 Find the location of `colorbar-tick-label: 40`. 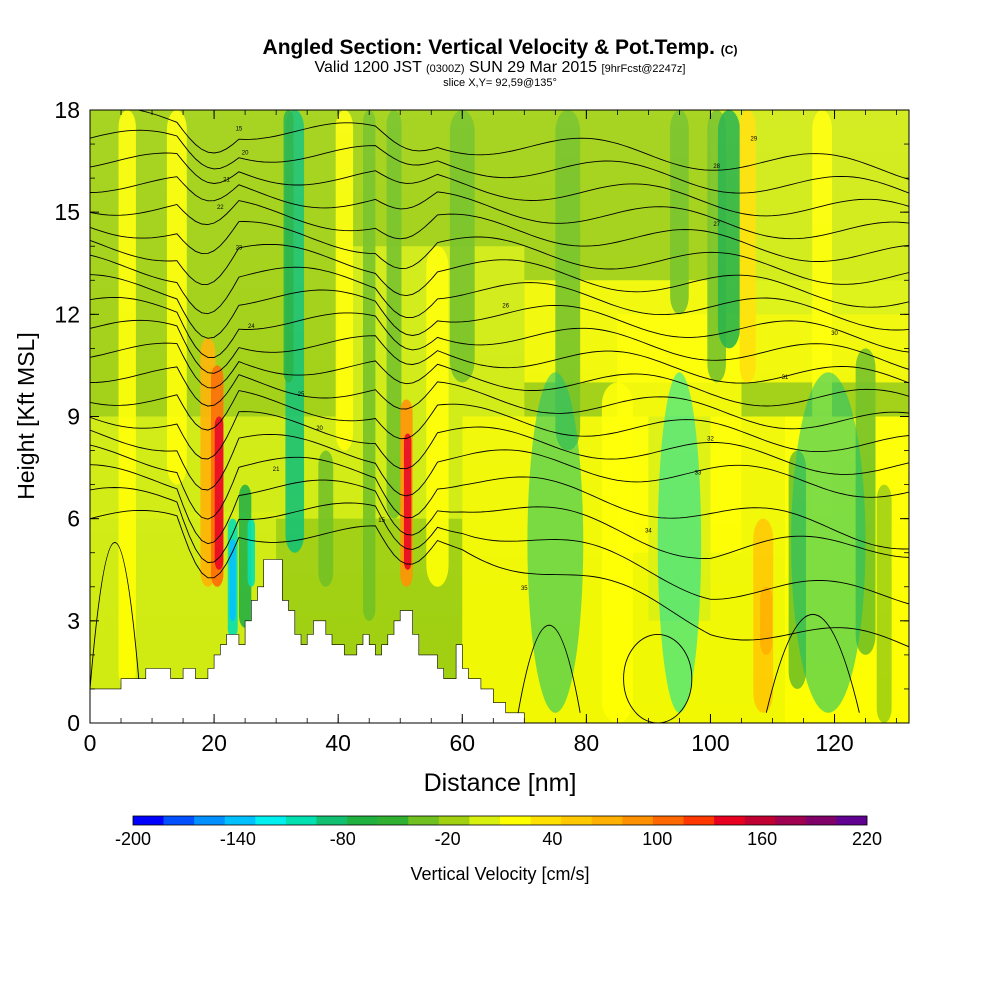

colorbar-tick-label: 40 is located at coordinates (552, 839).